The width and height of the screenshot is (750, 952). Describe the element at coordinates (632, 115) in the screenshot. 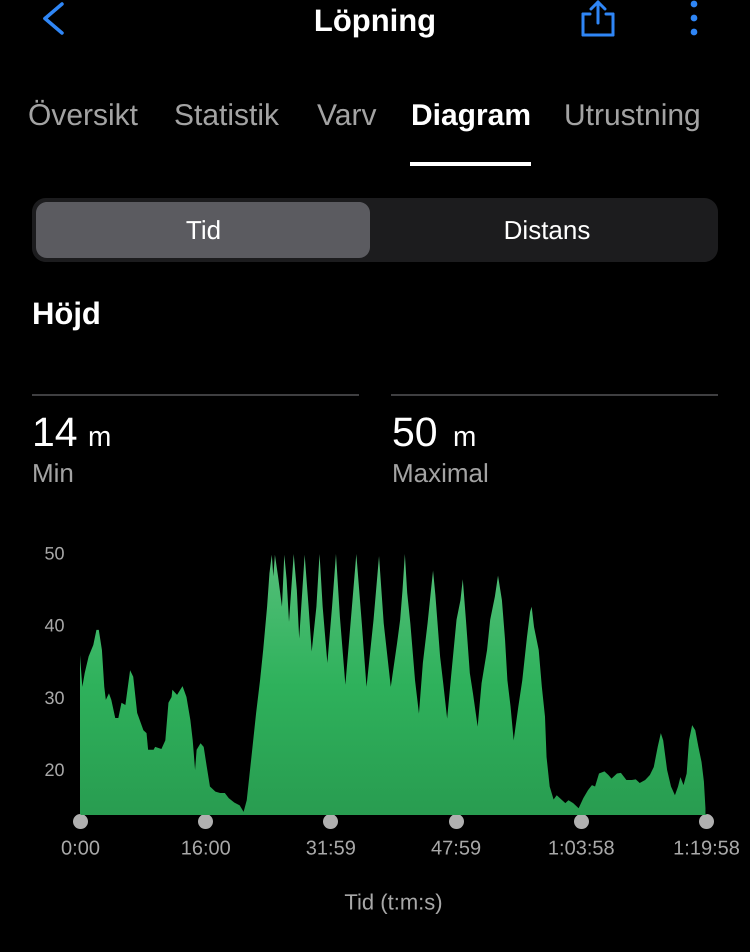

I see `text: Utrustning` at that location.